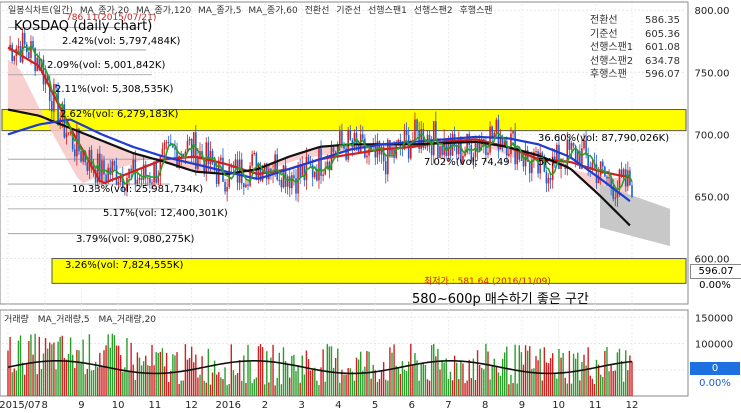 This screenshot has height=413, width=741. Describe the element at coordinates (604, 34) in the screenshot. I see `ichimoku-label-1: 기준선` at that location.